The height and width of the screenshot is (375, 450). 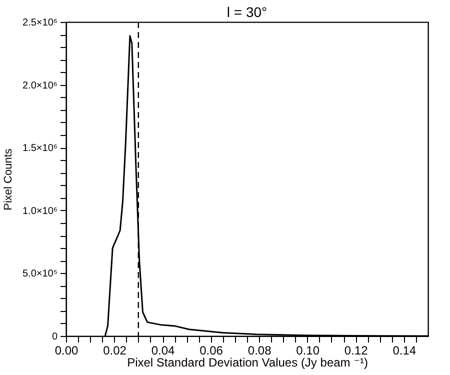 I want to click on x-tick-label: 0.00, so click(x=66, y=351).